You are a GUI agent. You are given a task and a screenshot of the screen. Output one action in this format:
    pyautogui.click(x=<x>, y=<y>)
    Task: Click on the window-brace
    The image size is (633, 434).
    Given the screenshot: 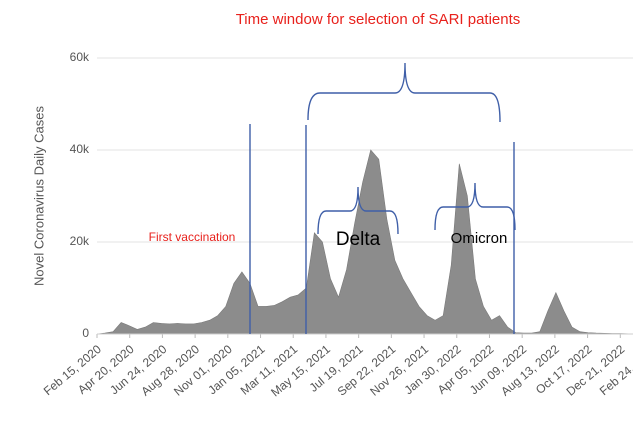 What is the action you would take?
    pyautogui.click(x=404, y=92)
    